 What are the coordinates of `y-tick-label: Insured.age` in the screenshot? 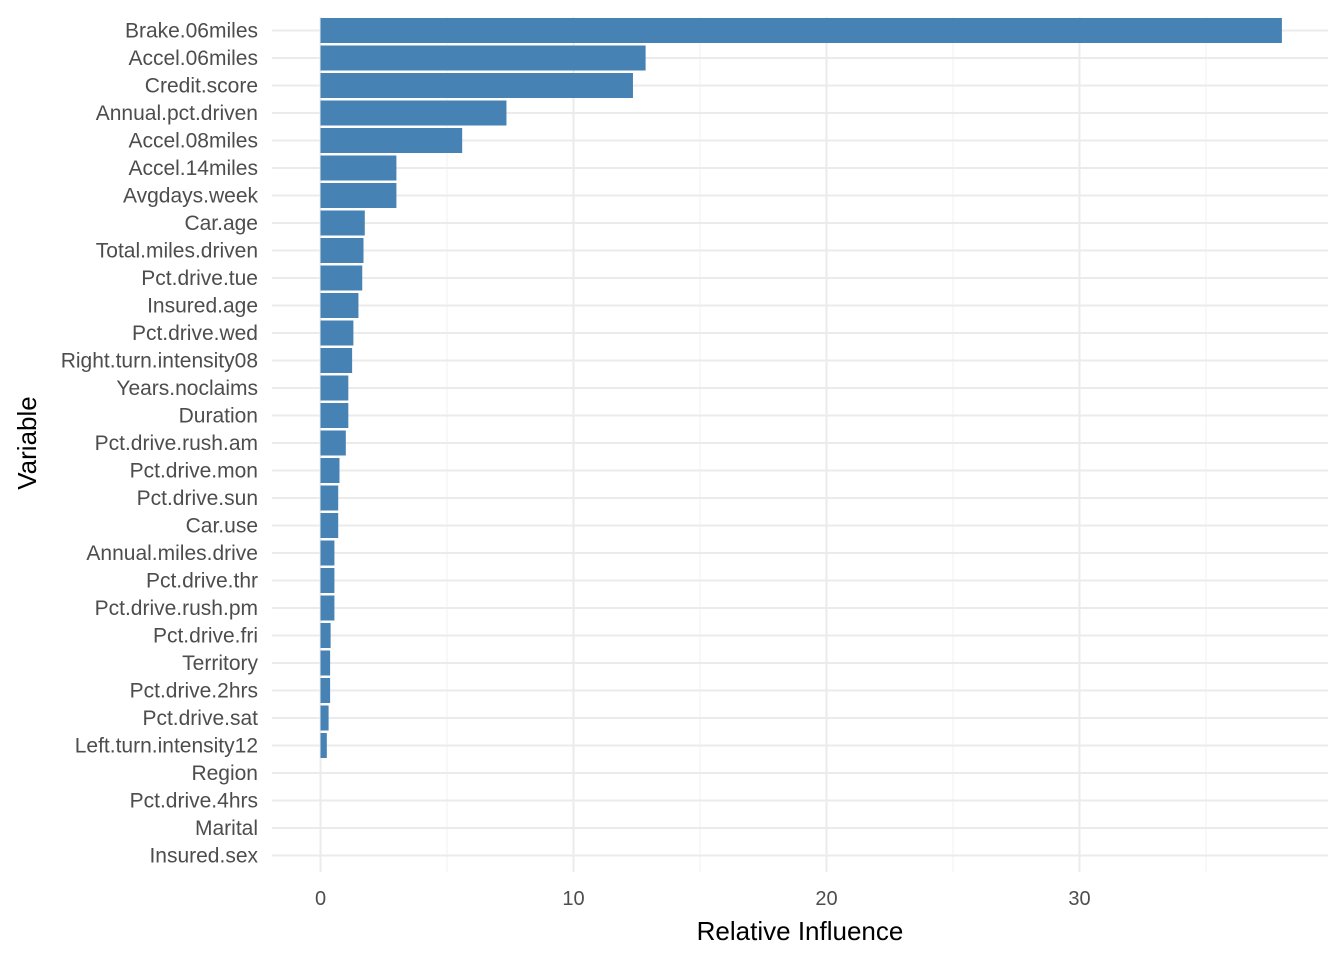 It's located at (202, 306).